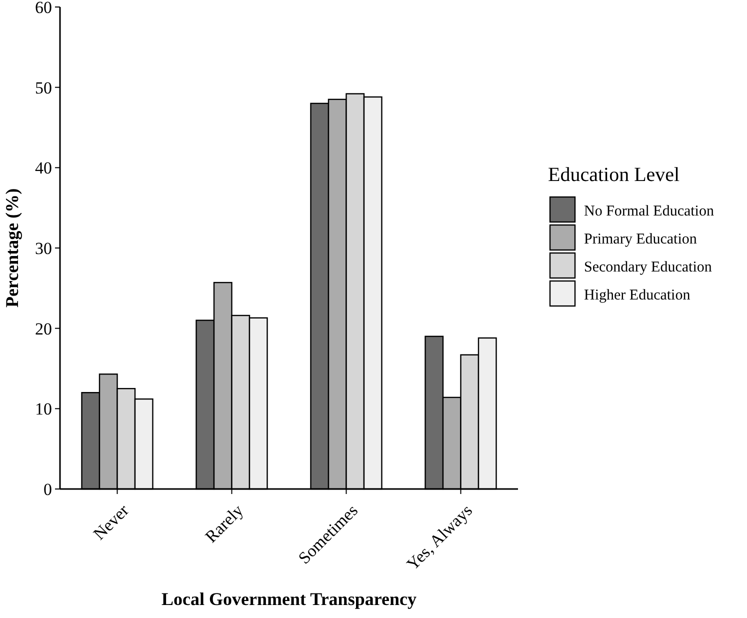 This screenshot has width=747, height=618. I want to click on legend-label: Higher Education, so click(637, 295).